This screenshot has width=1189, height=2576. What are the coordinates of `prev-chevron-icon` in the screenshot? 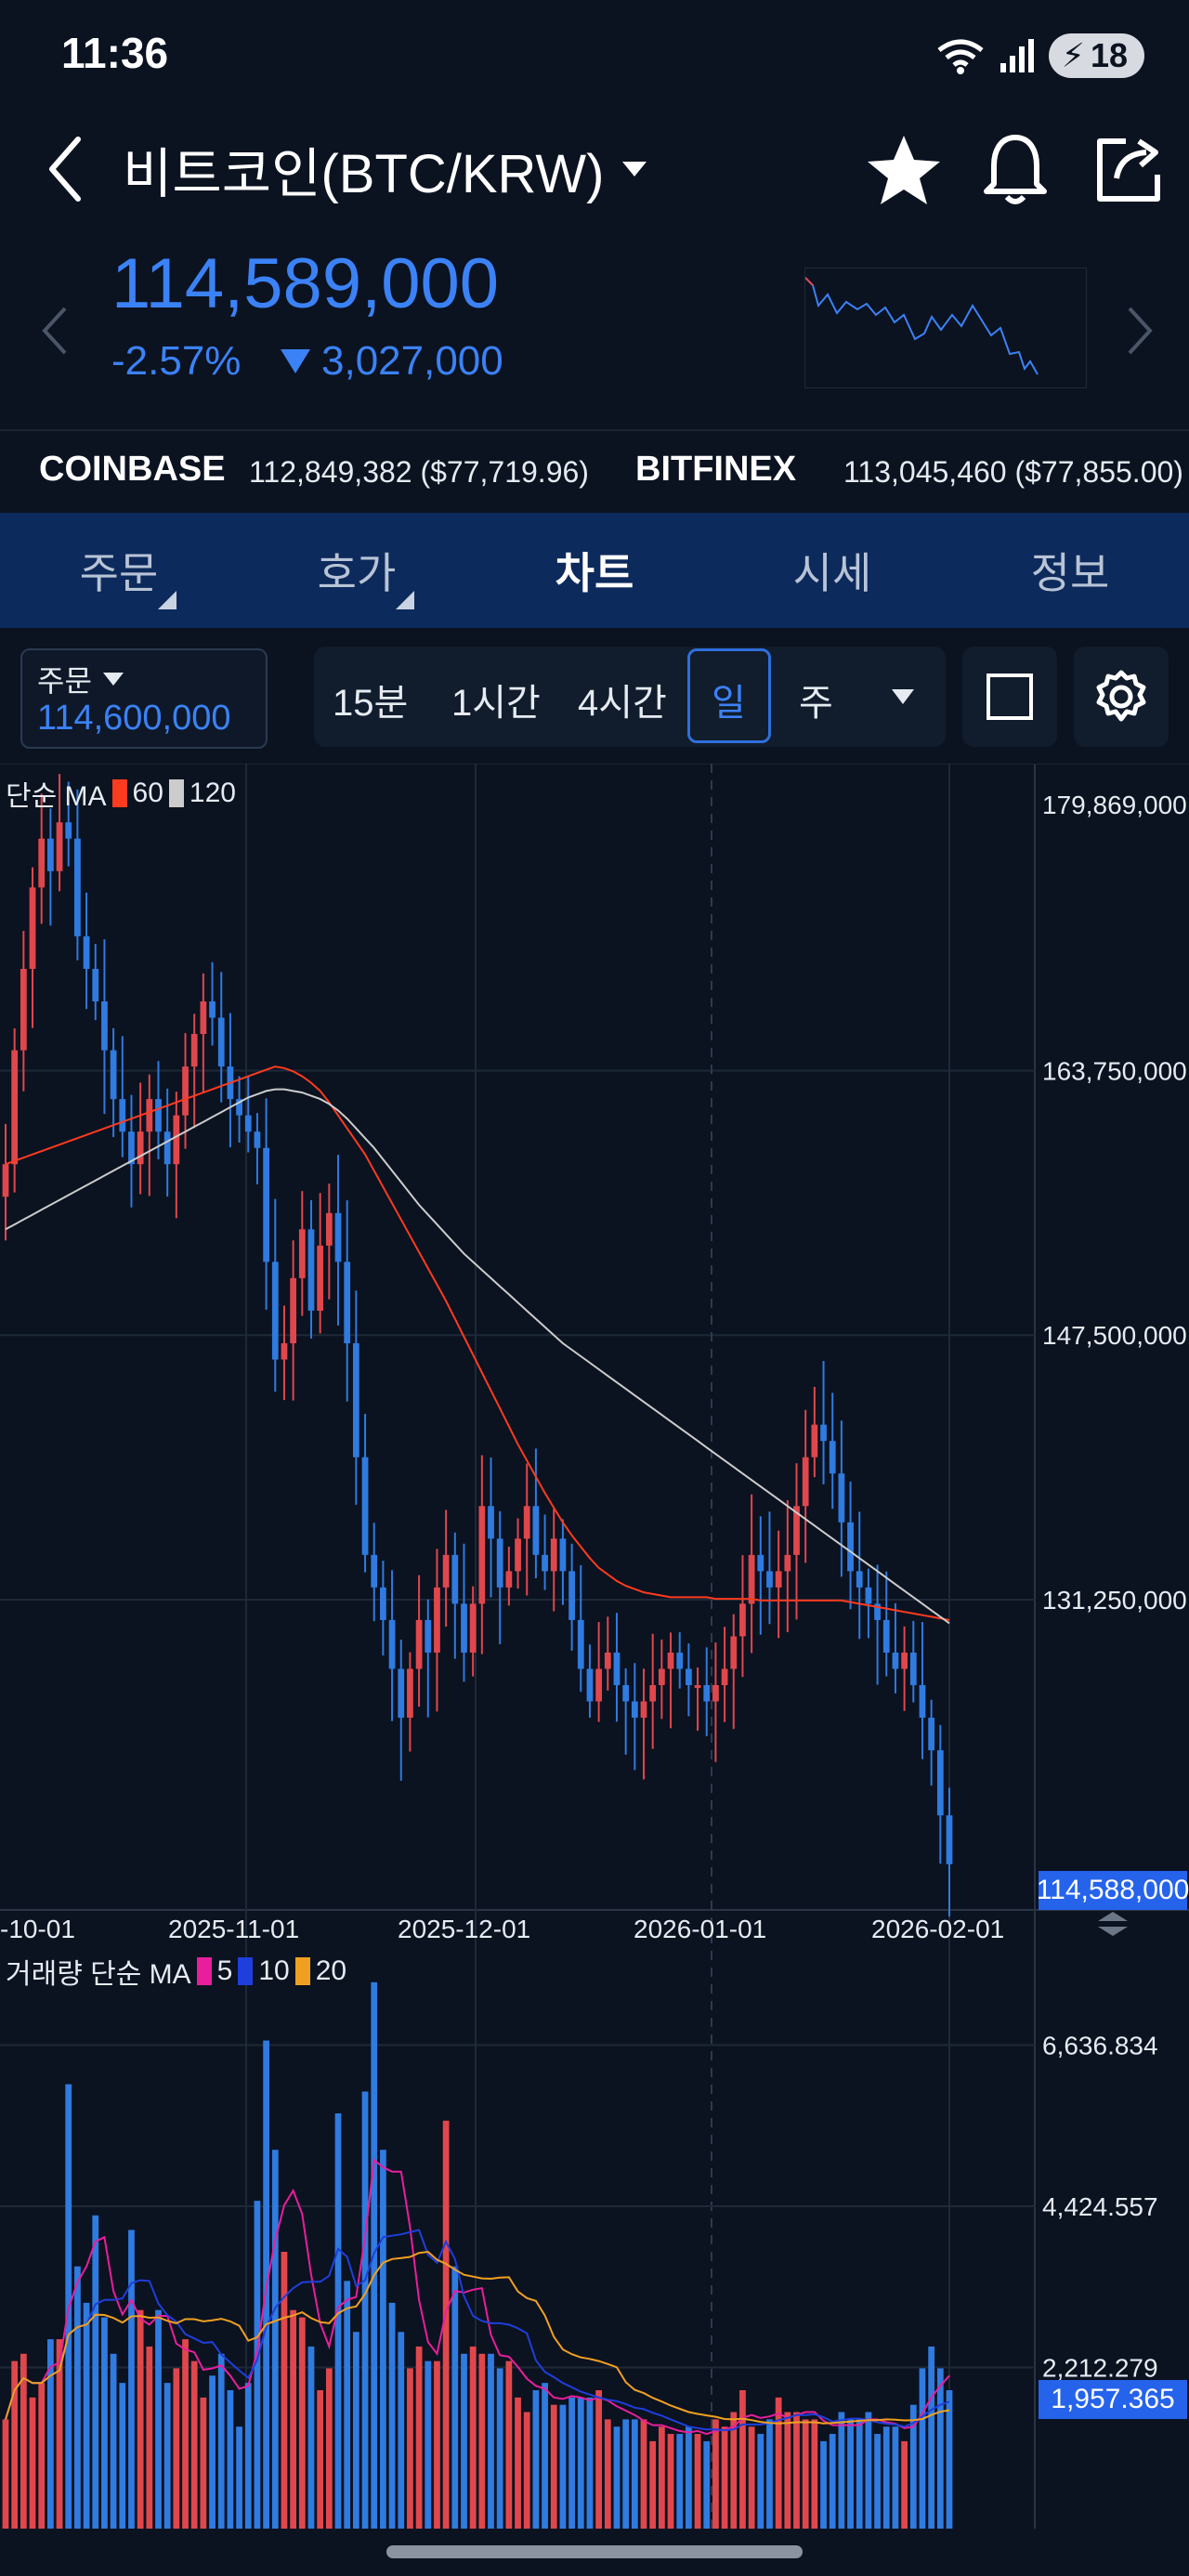 It's located at (56, 331).